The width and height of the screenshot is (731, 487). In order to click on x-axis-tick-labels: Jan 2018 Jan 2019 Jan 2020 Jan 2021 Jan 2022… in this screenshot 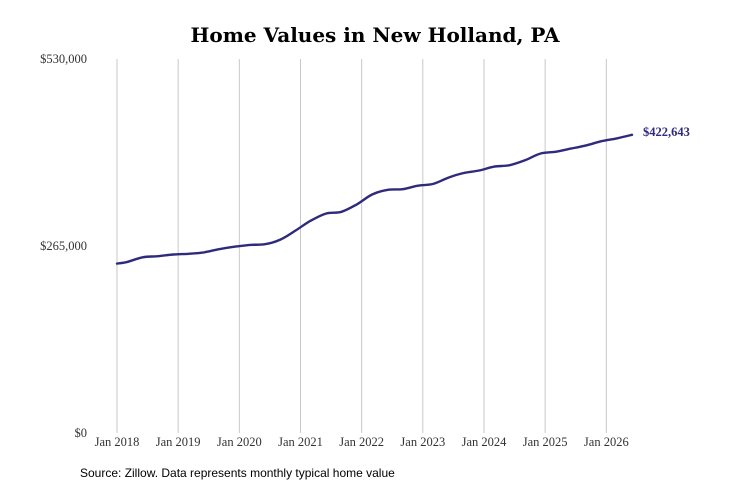, I will do `click(362, 442)`.